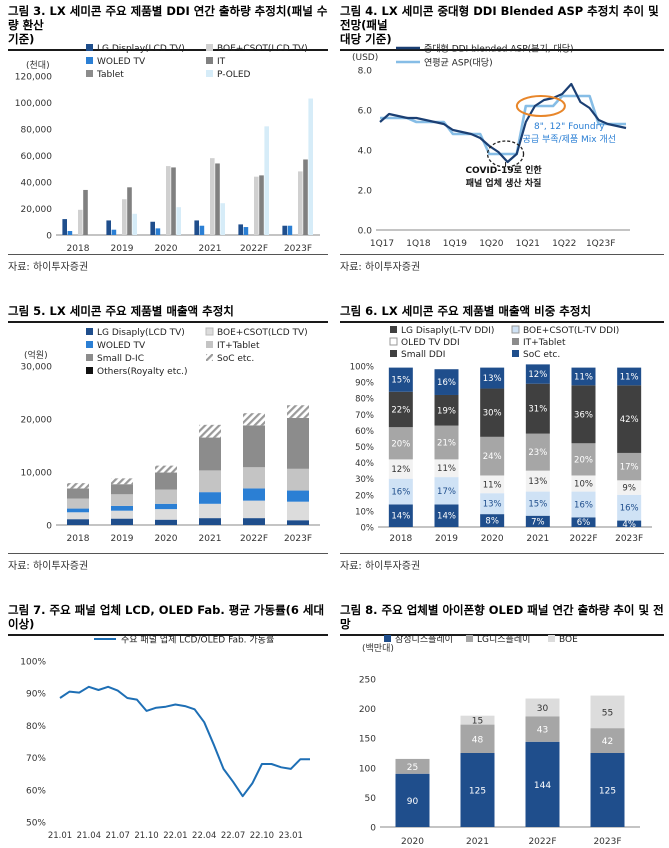 Image resolution: width=669 pixels, height=848 pixels. I want to click on y-tick-label: 20%, so click(364, 496).